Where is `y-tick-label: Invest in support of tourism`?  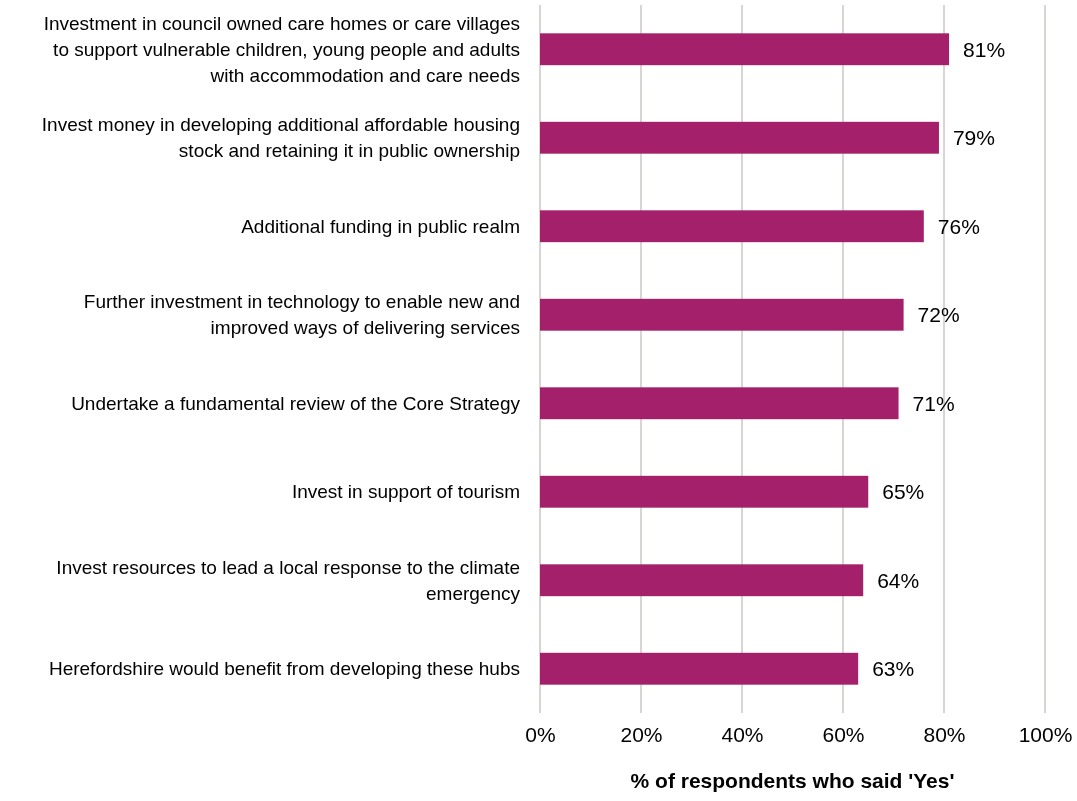
y-tick-label: Invest in support of tourism is located at coordinates (405, 492).